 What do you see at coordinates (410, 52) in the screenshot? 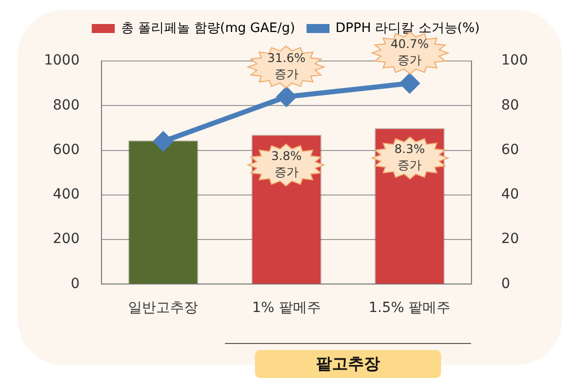
I see `annotation: 40.7% 증가` at bounding box center [410, 52].